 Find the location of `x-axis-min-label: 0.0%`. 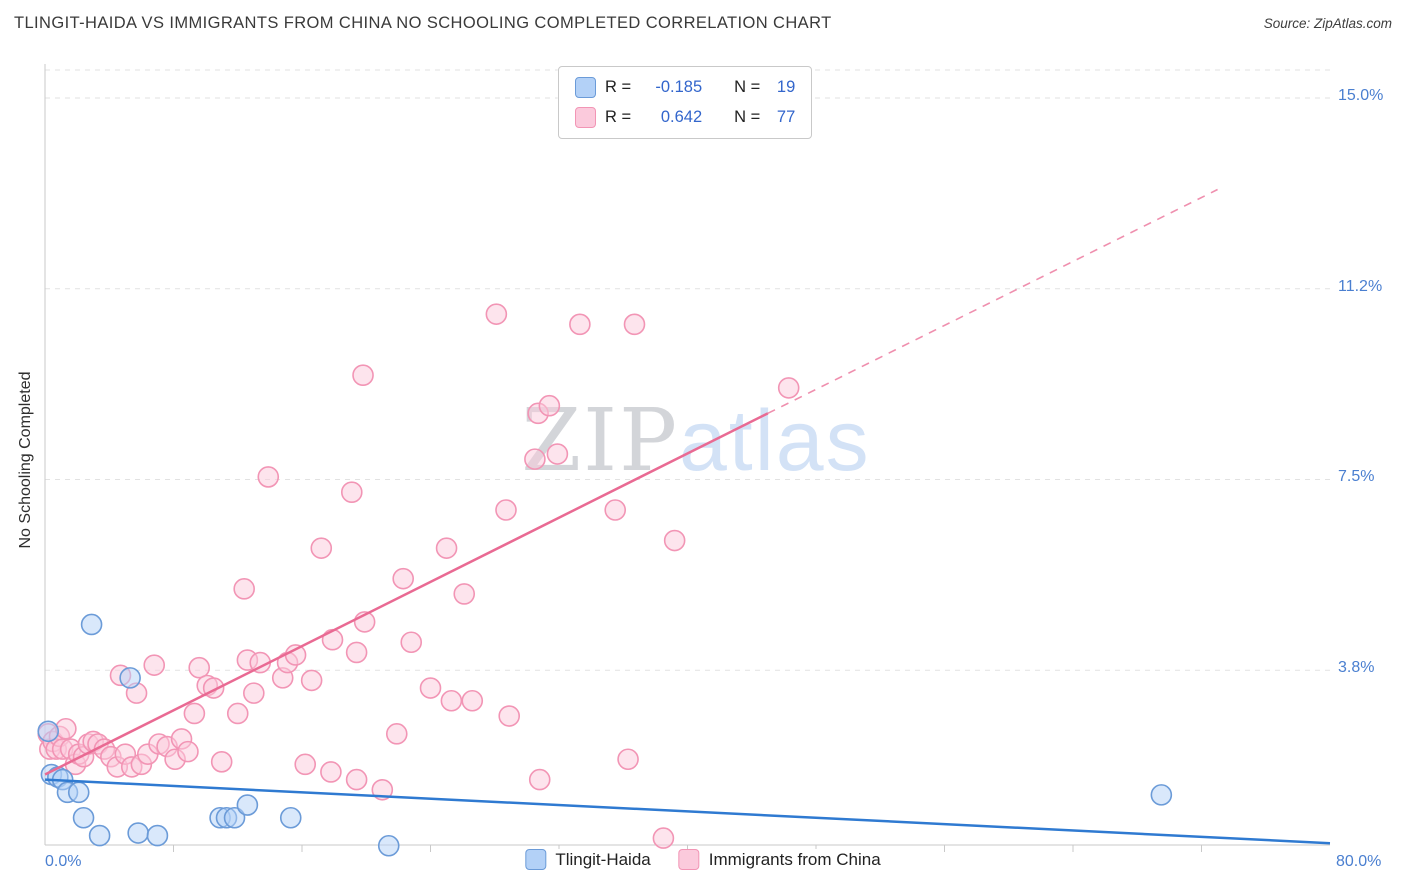

x-axis-min-label: 0.0% is located at coordinates (63, 861).